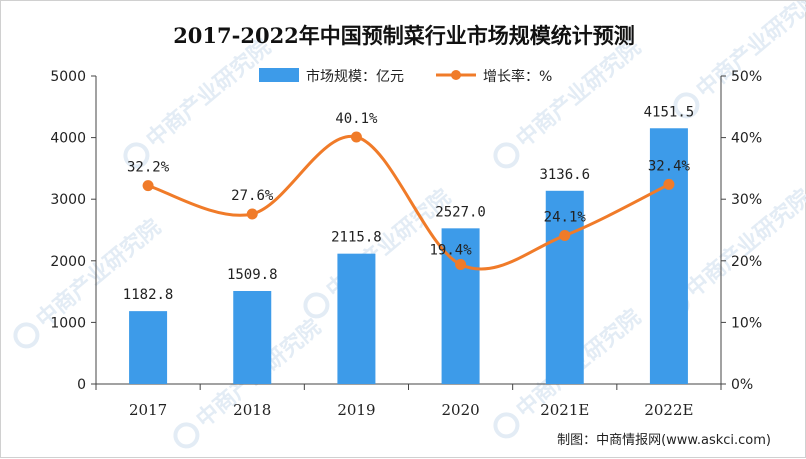 The width and height of the screenshot is (806, 459). What do you see at coordinates (746, 200) in the screenshot?
I see `y-right-tick-label: 30%` at bounding box center [746, 200].